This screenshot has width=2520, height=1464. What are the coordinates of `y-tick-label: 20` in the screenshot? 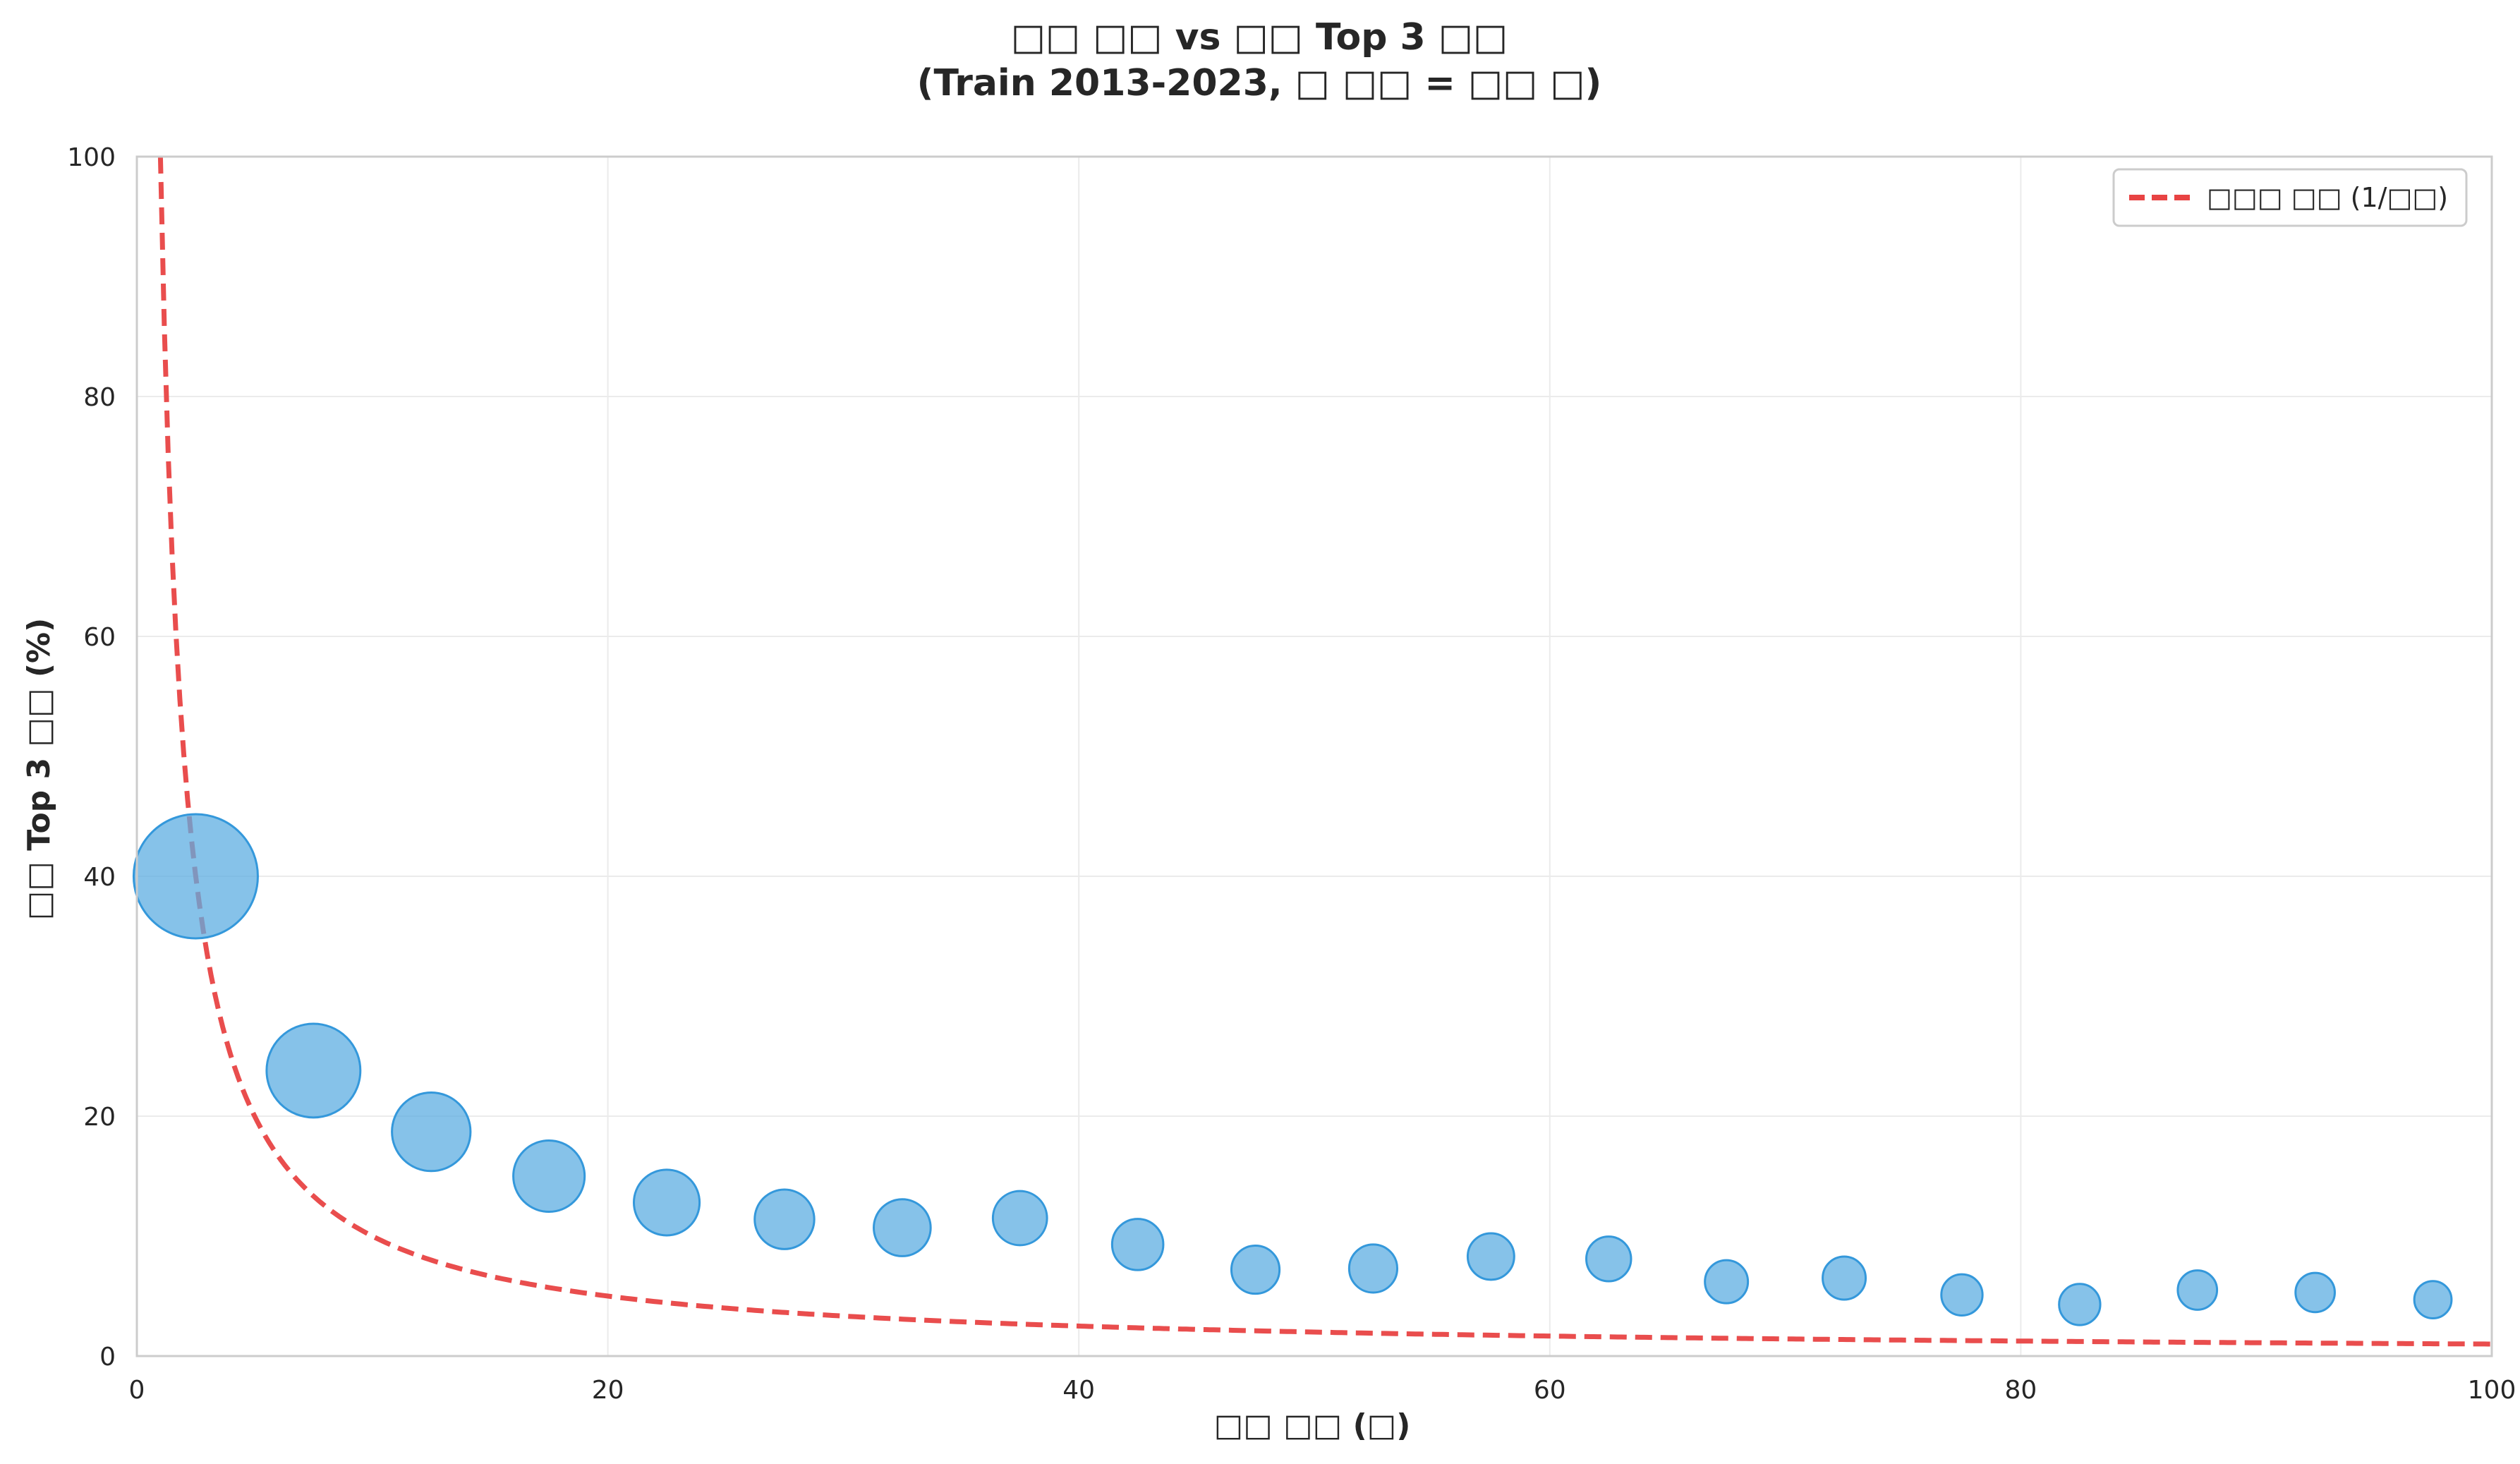 It's located at (99, 1117).